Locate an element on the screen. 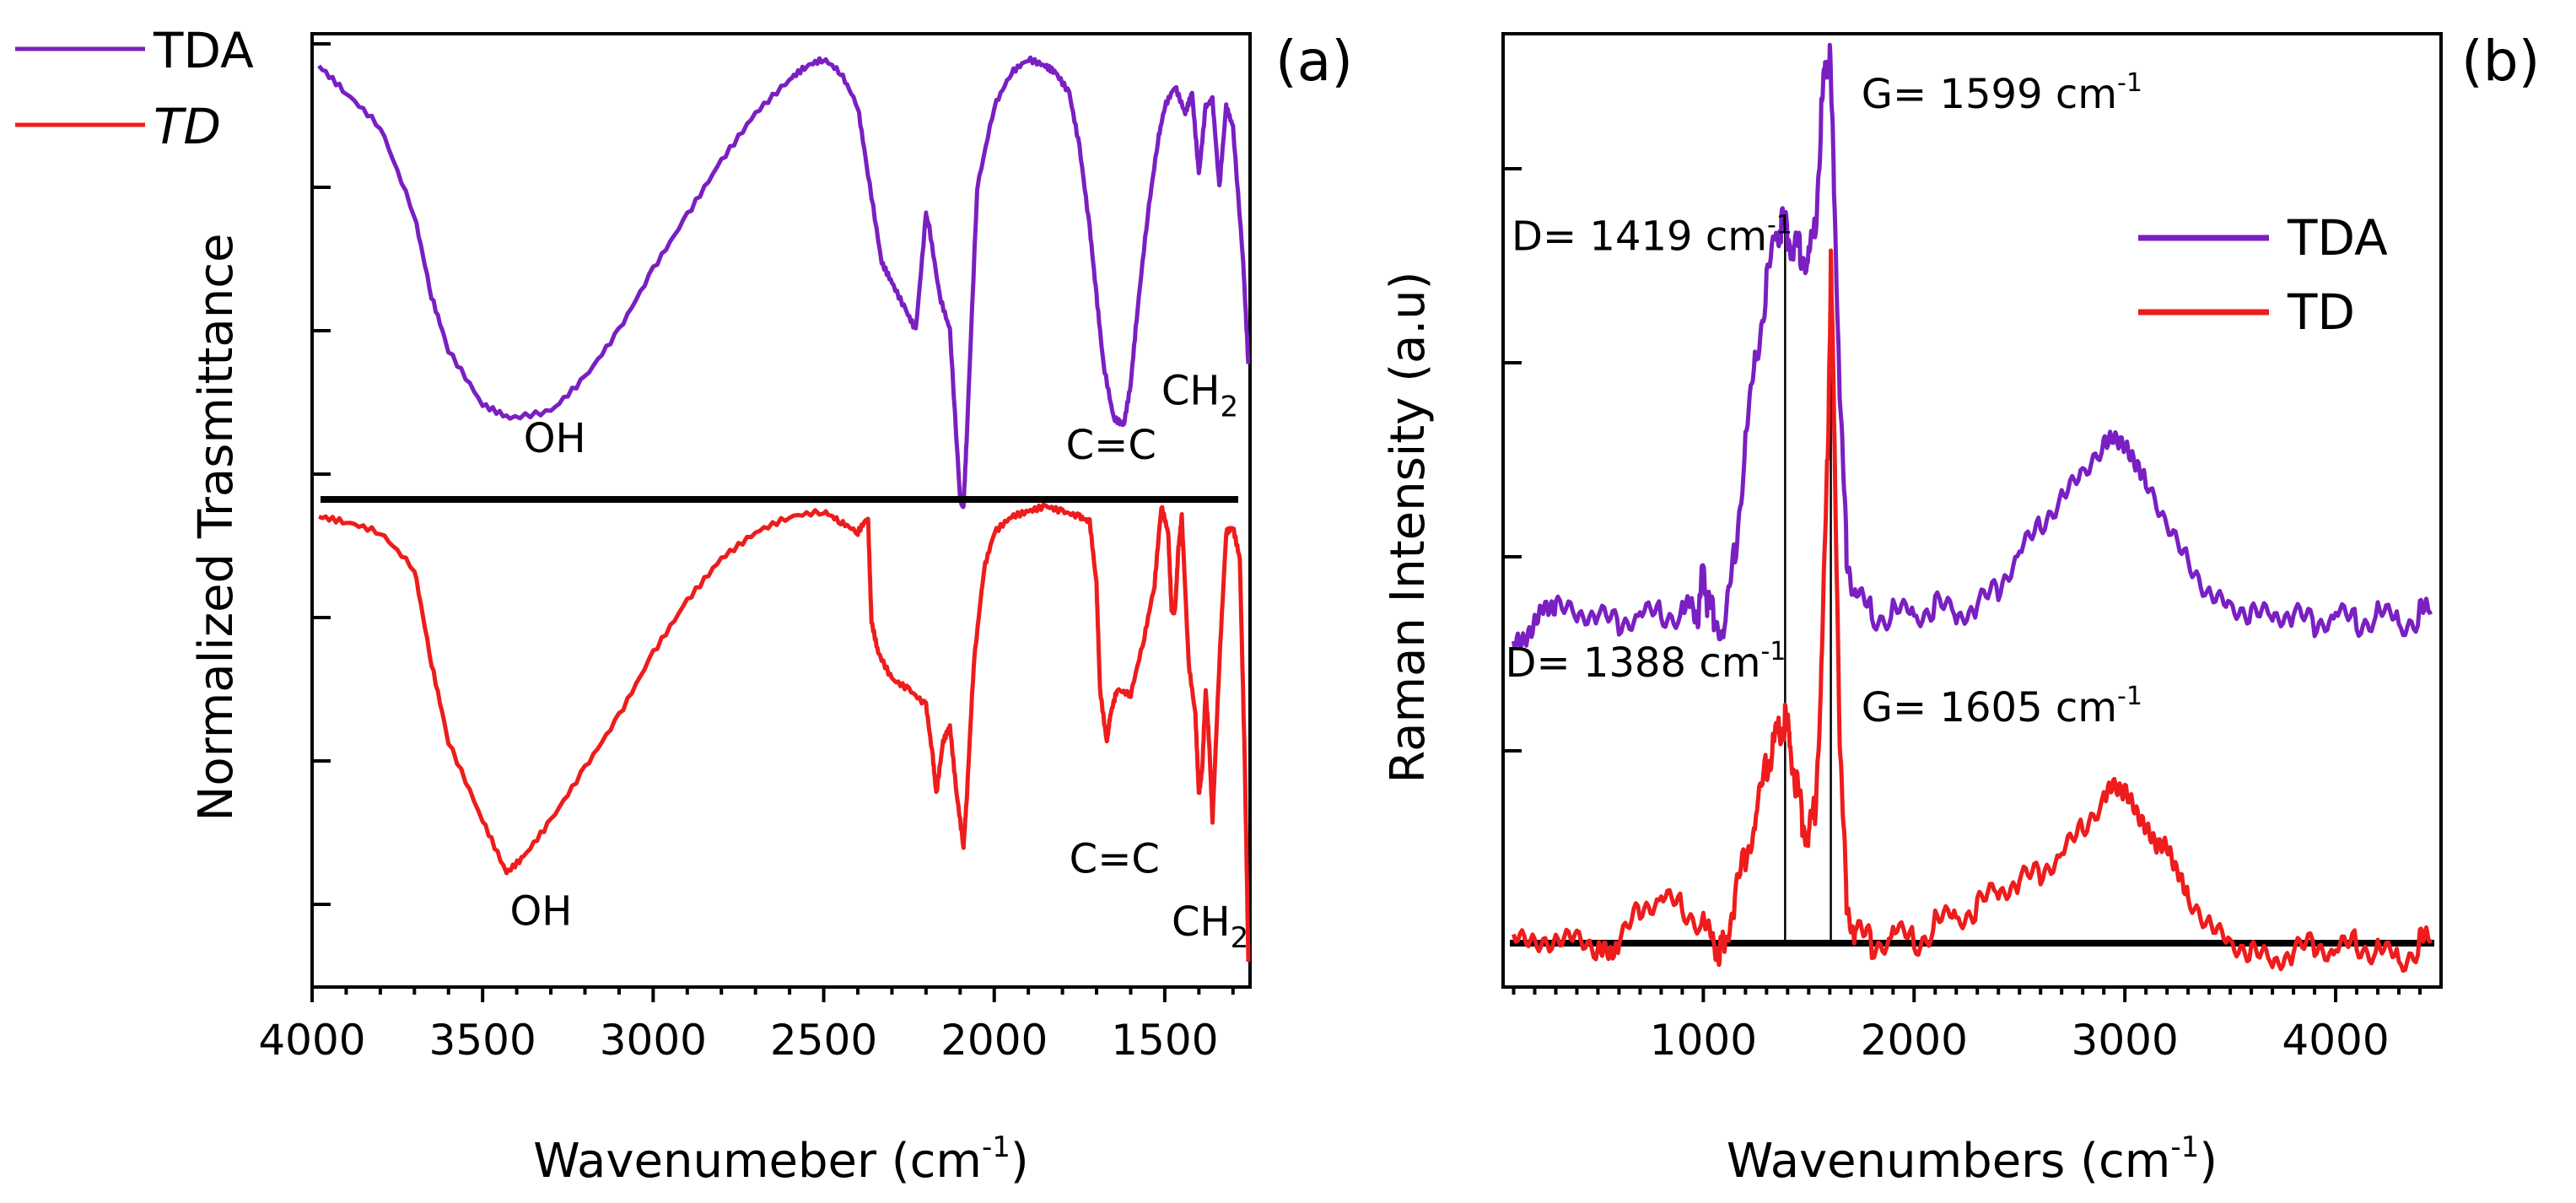 The width and height of the screenshot is (2576, 1203). raman-x-tick-label: 4000 is located at coordinates (2335, 1040).